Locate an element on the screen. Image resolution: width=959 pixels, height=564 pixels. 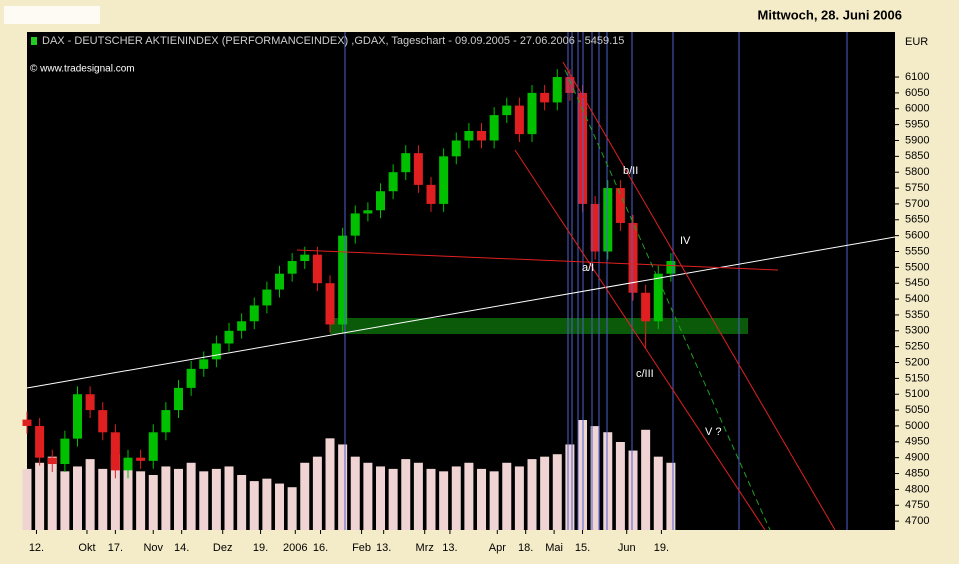
y-tick-label: 4850 is located at coordinates (917, 473).